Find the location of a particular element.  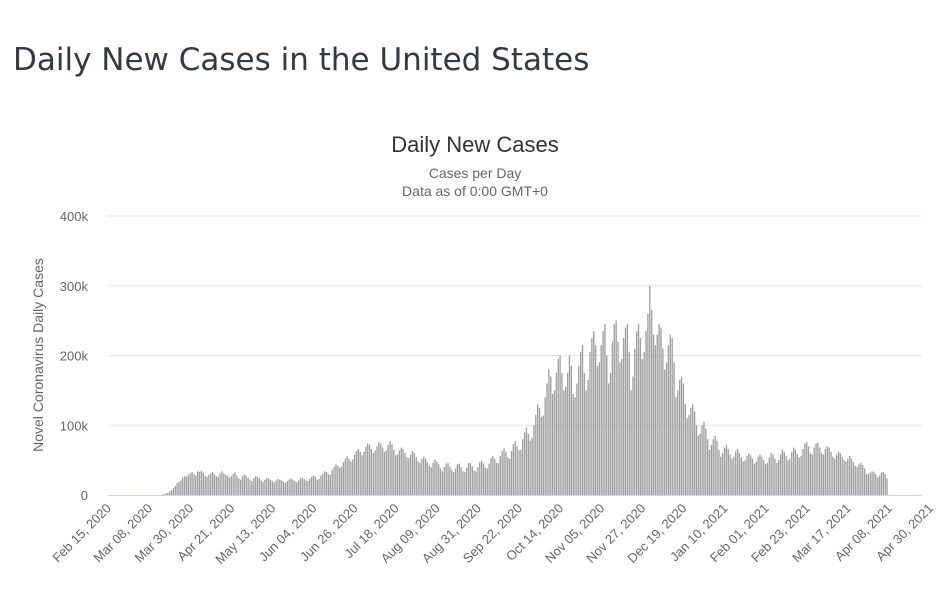

chart-title: Daily New Cases is located at coordinates (475, 144).